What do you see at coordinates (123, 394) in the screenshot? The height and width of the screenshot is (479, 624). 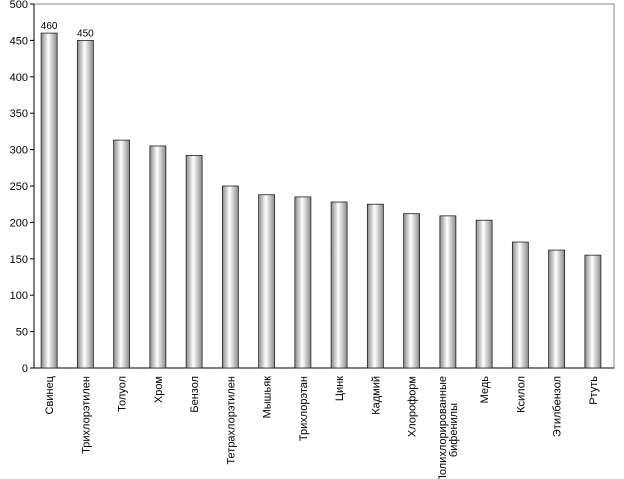 I see `x-tick-label: Толуол` at bounding box center [123, 394].